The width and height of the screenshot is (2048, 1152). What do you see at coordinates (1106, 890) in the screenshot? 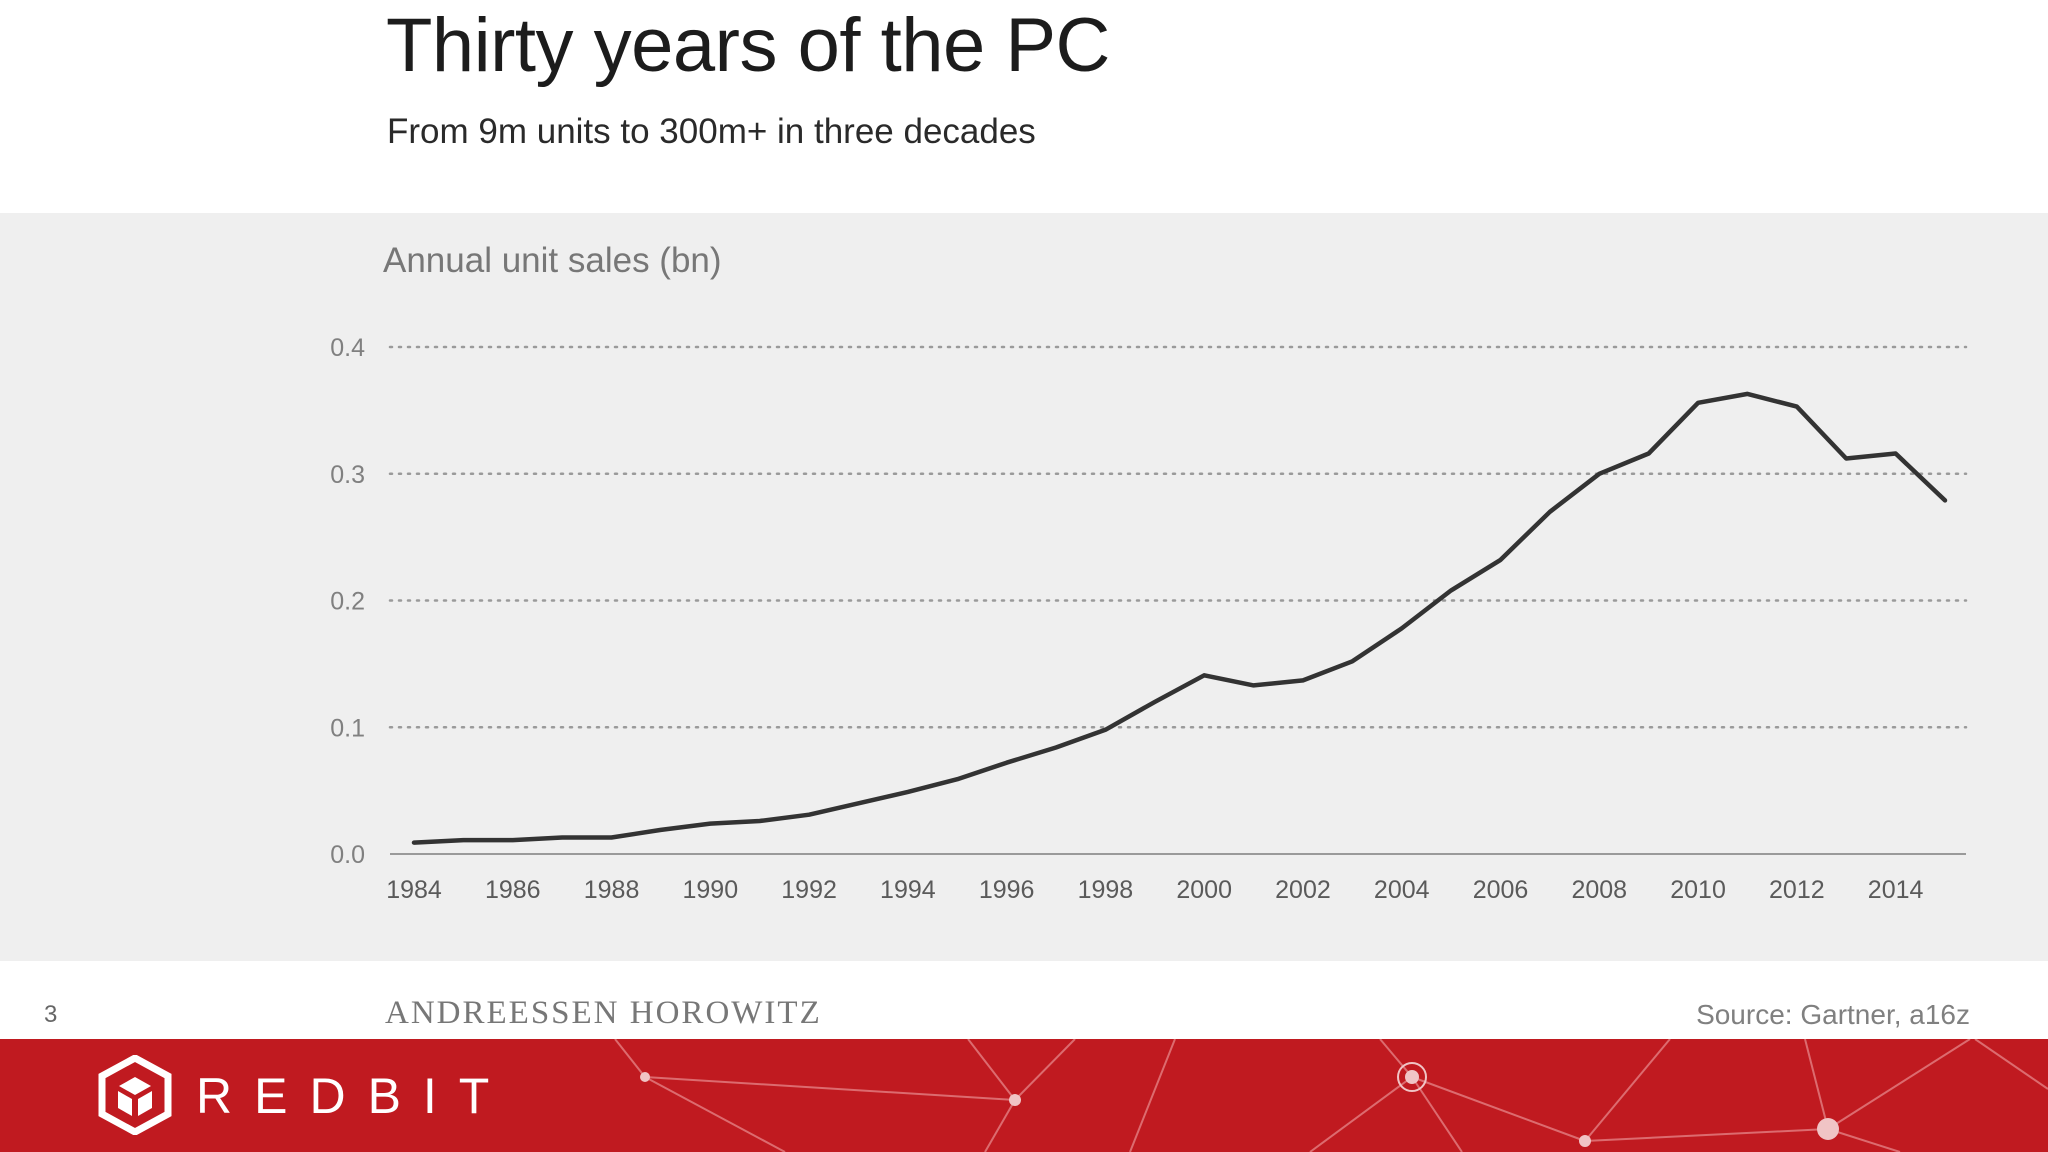
I see `x-tick-label: 1998` at bounding box center [1106, 890].